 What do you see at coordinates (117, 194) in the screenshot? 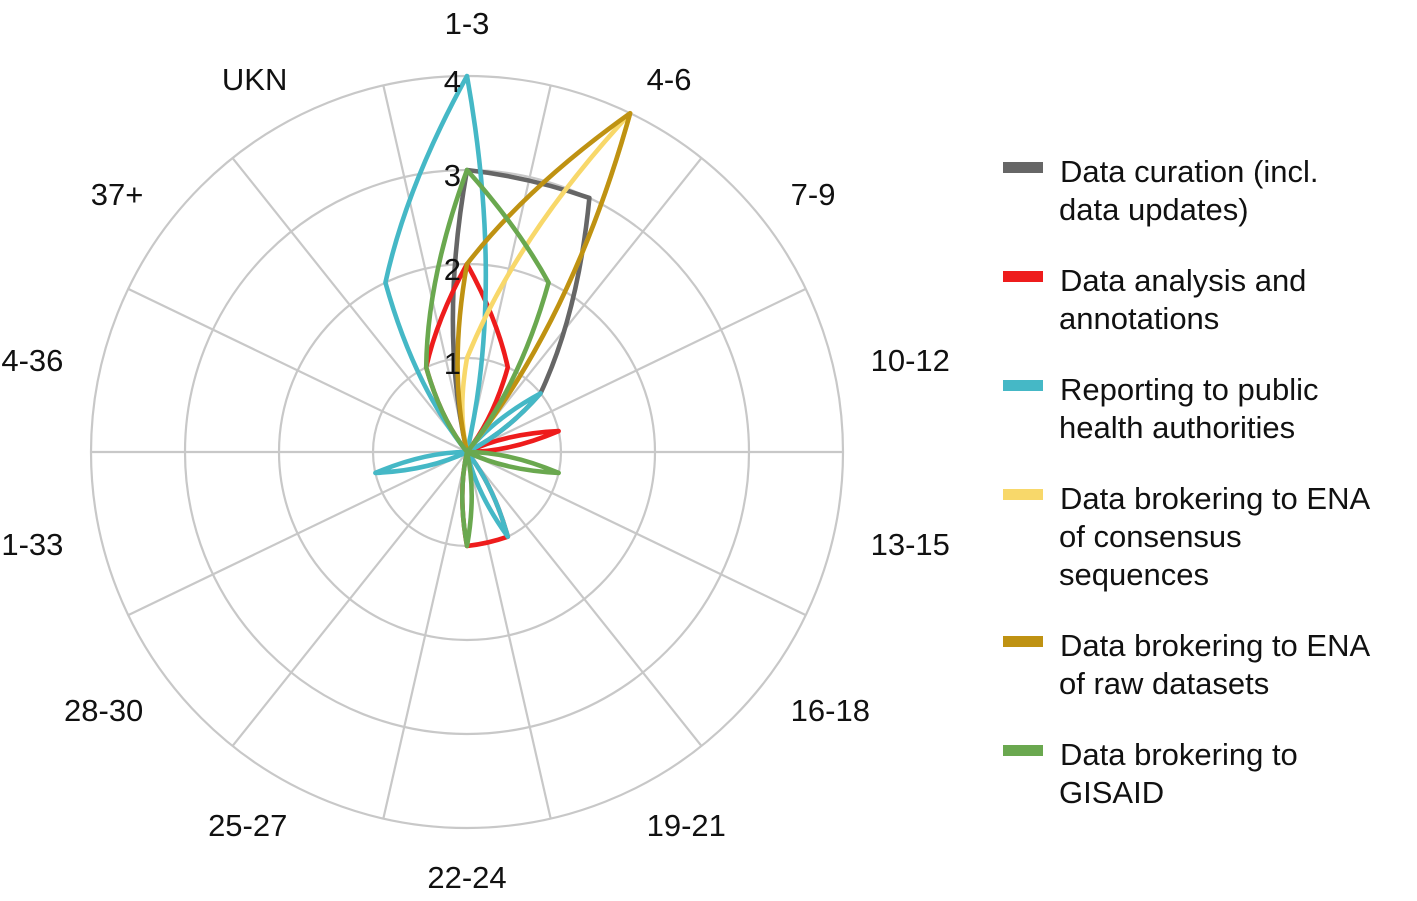
I see `category-label: 37+` at bounding box center [117, 194].